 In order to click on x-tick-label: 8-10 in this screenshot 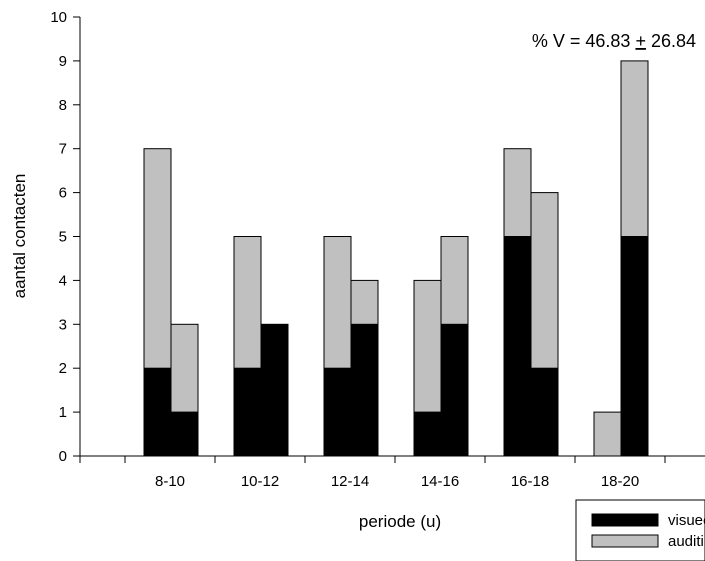, I will do `click(170, 481)`.